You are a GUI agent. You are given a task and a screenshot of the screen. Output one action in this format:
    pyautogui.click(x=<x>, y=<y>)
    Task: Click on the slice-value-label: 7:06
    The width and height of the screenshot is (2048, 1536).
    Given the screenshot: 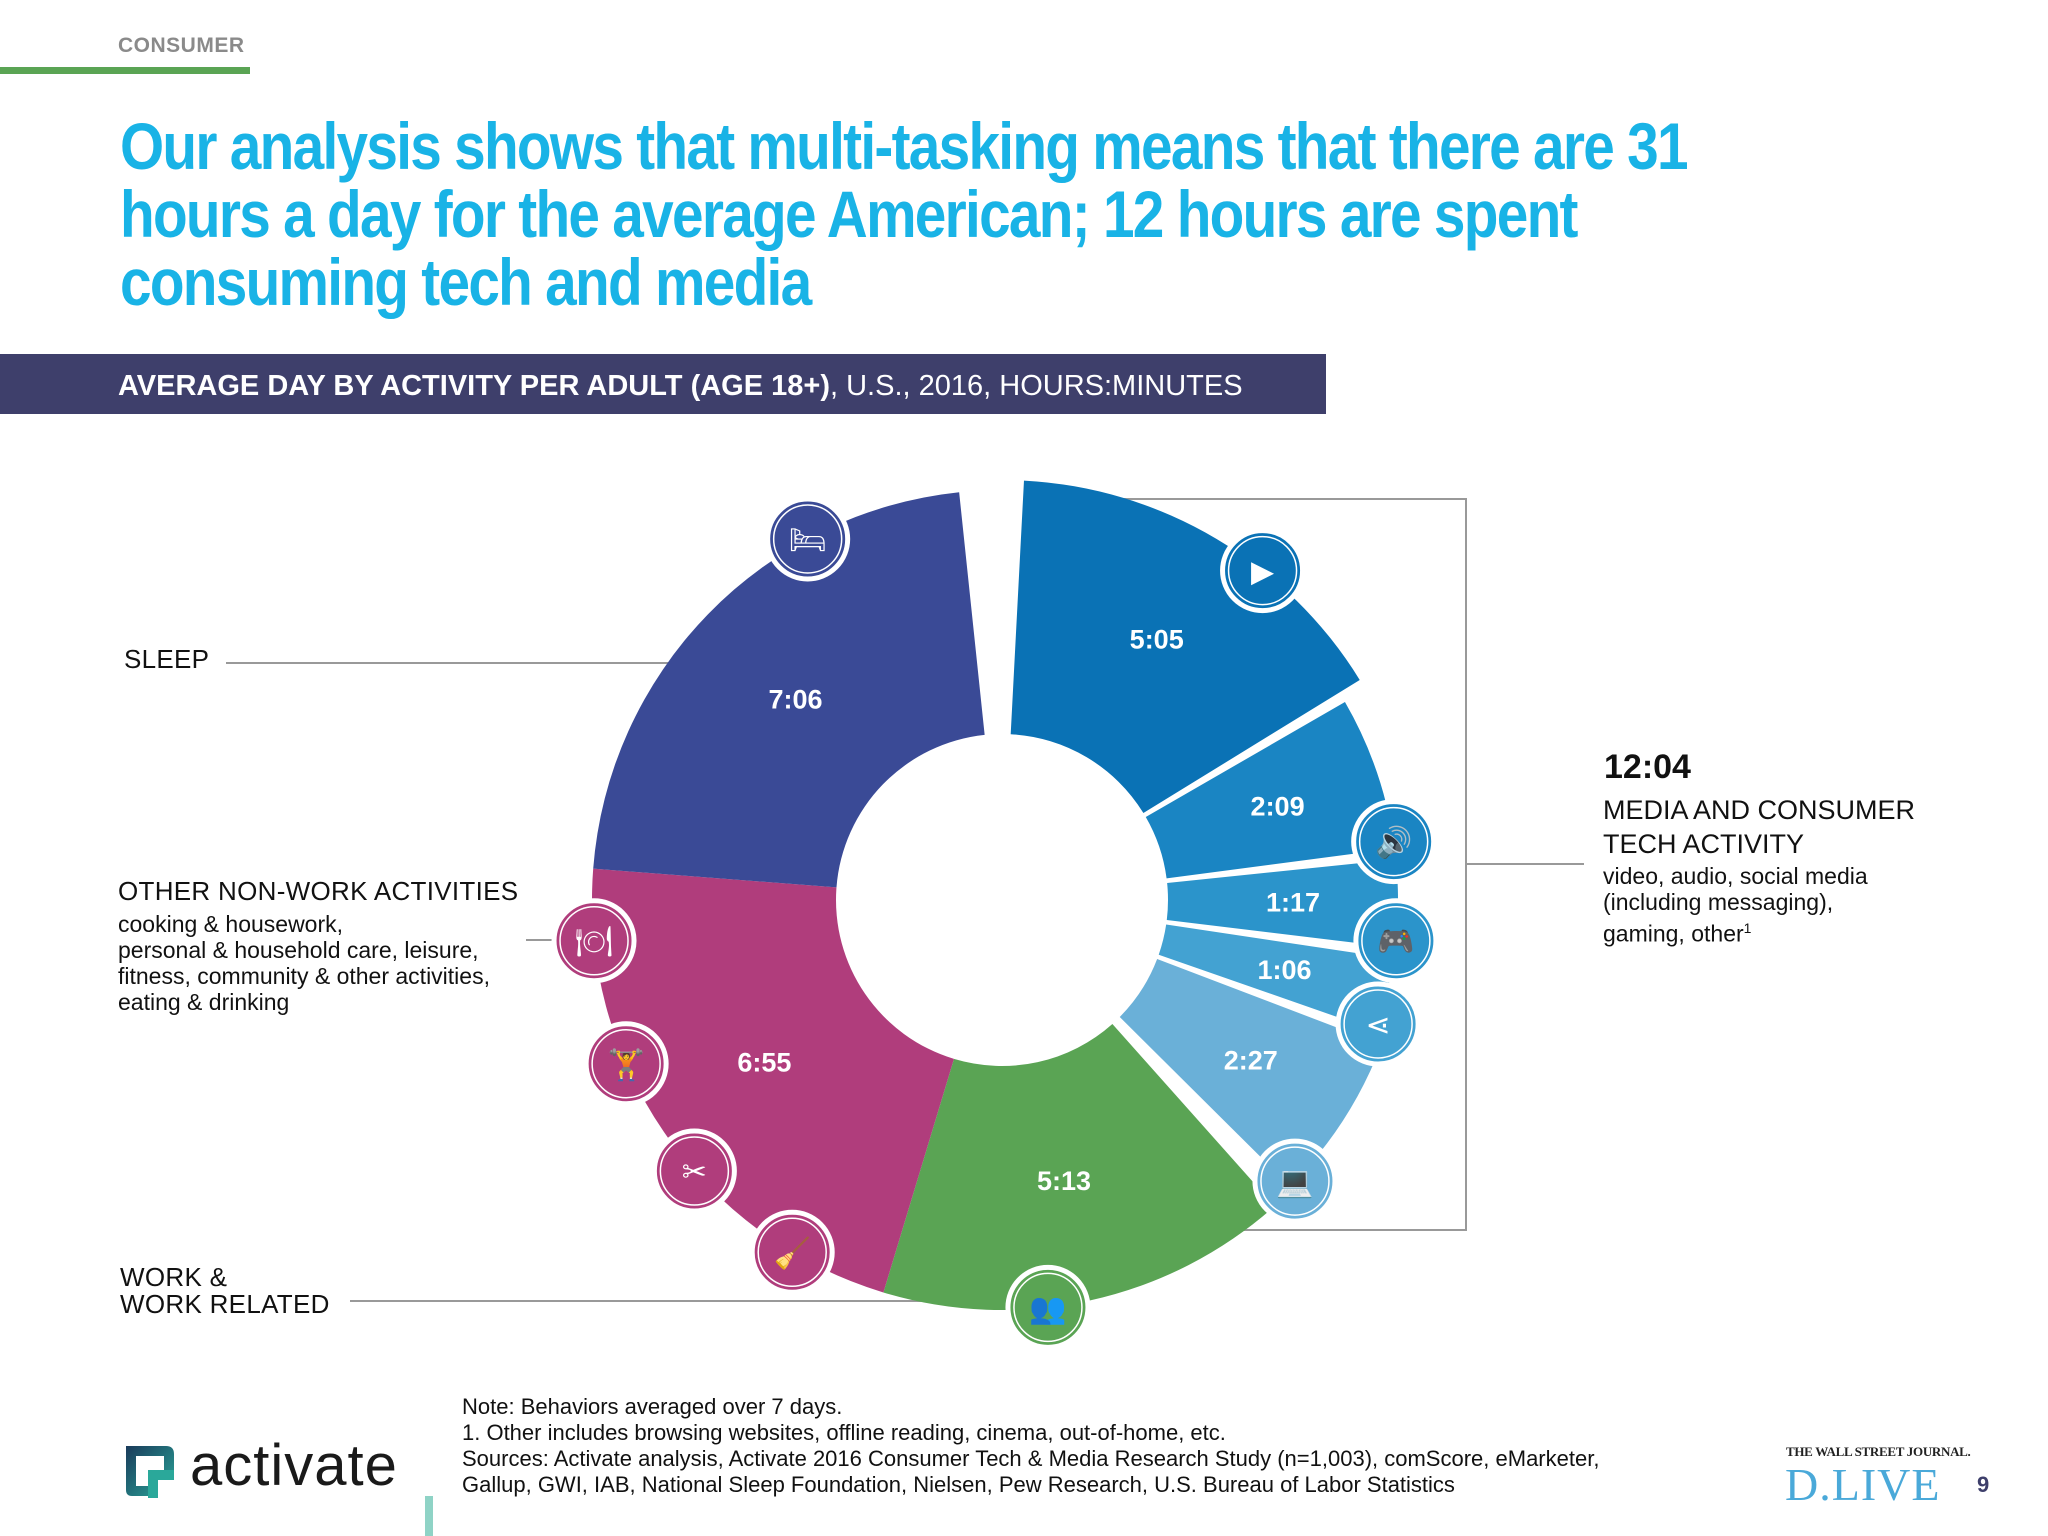 What is the action you would take?
    pyautogui.click(x=795, y=699)
    